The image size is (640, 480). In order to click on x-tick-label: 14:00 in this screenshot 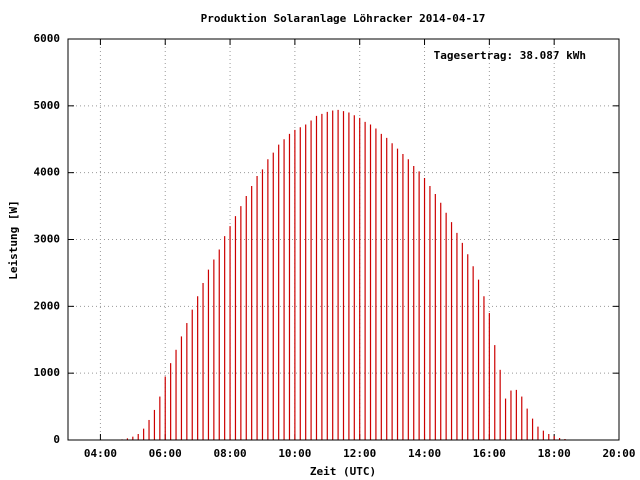, I will do `click(424, 453)`.